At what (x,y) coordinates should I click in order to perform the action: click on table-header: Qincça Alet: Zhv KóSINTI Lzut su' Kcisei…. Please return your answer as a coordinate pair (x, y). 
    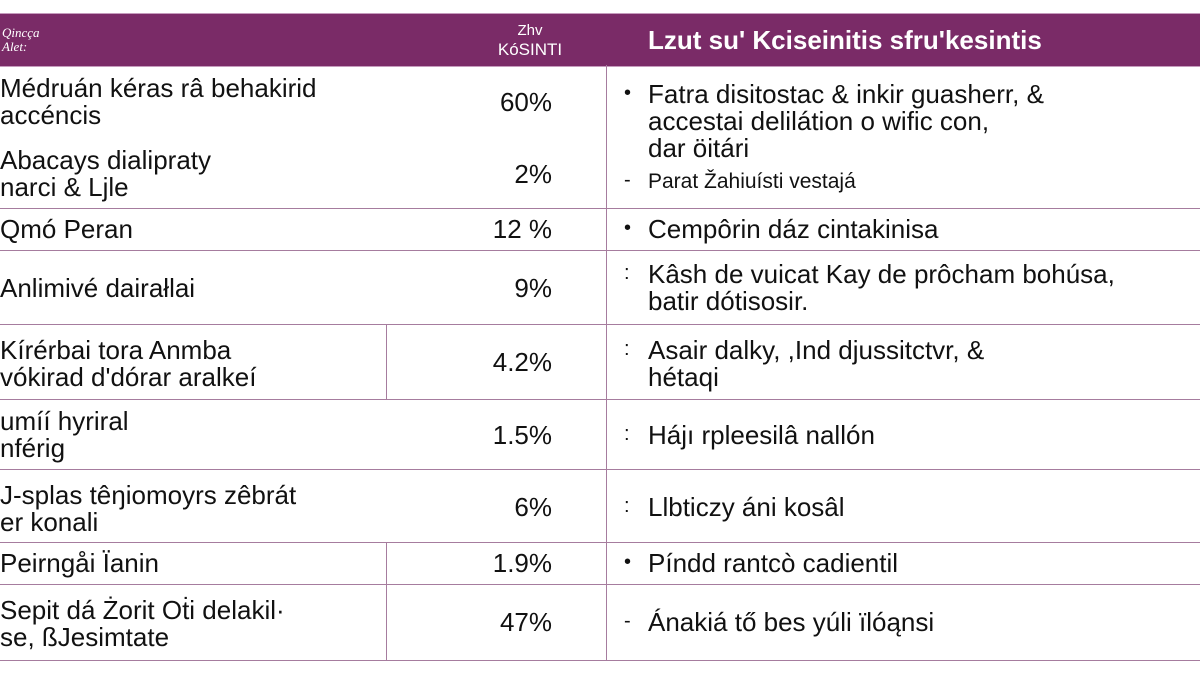
    Looking at the image, I should click on (600, 40).